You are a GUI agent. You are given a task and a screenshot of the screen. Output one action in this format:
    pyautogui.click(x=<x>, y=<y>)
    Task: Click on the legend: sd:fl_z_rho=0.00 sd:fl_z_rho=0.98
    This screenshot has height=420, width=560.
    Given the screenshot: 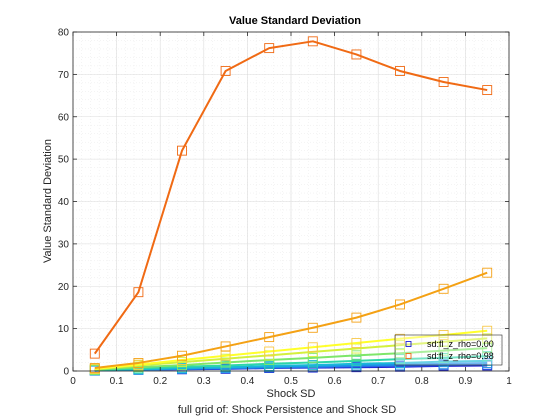 What is the action you would take?
    pyautogui.click(x=448, y=350)
    